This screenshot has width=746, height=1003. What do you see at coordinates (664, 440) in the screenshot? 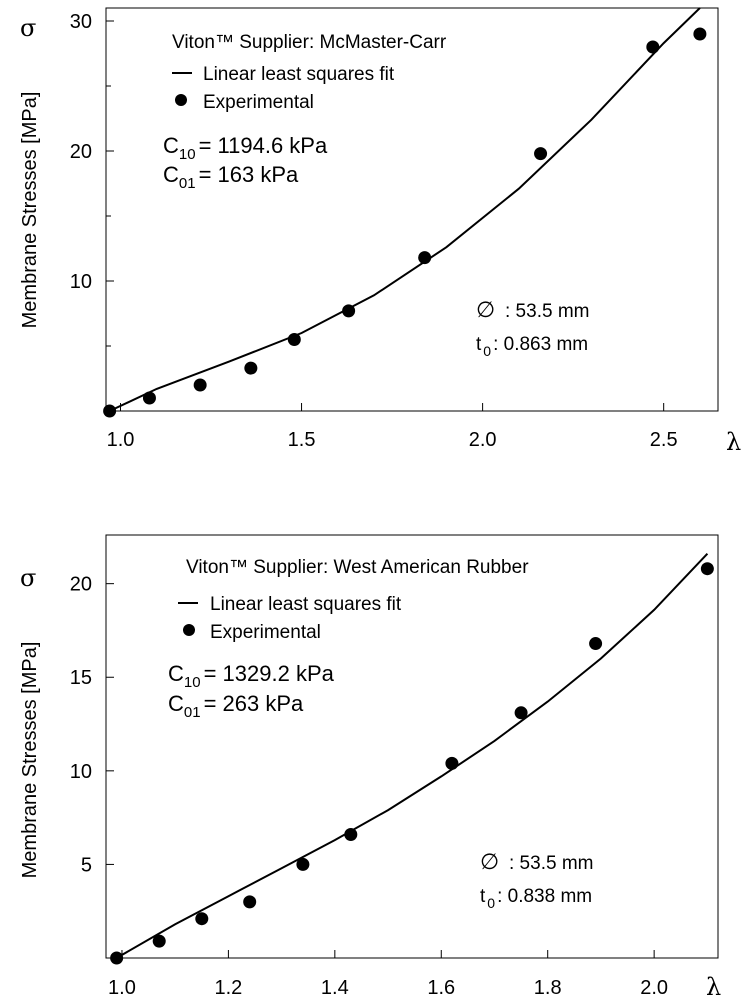
I see `x-tick-label: 2.5` at bounding box center [664, 440].